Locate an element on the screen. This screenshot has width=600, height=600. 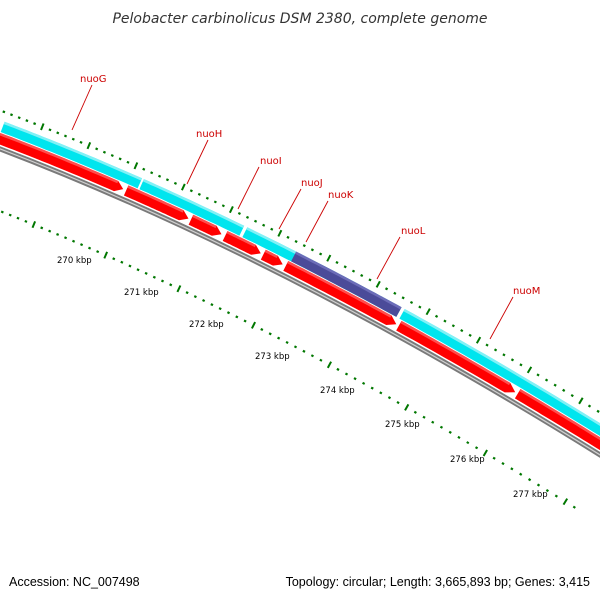
kbp-label: 270 kbp is located at coordinates (74, 261).